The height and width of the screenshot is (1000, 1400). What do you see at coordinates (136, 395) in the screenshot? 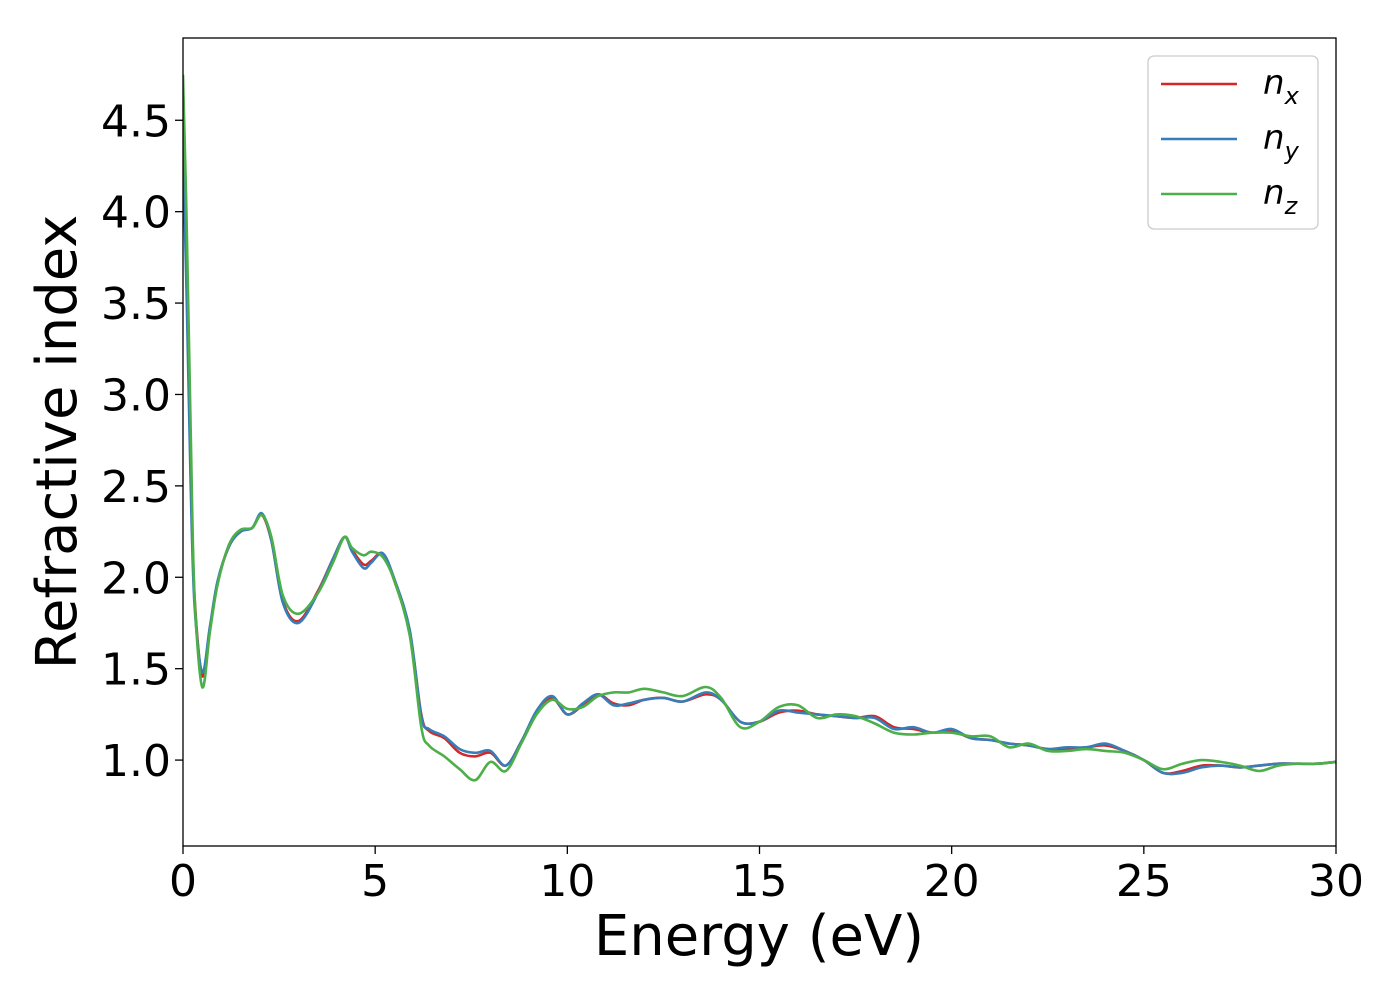
I see `y-tick-label: 3.0` at bounding box center [136, 395].